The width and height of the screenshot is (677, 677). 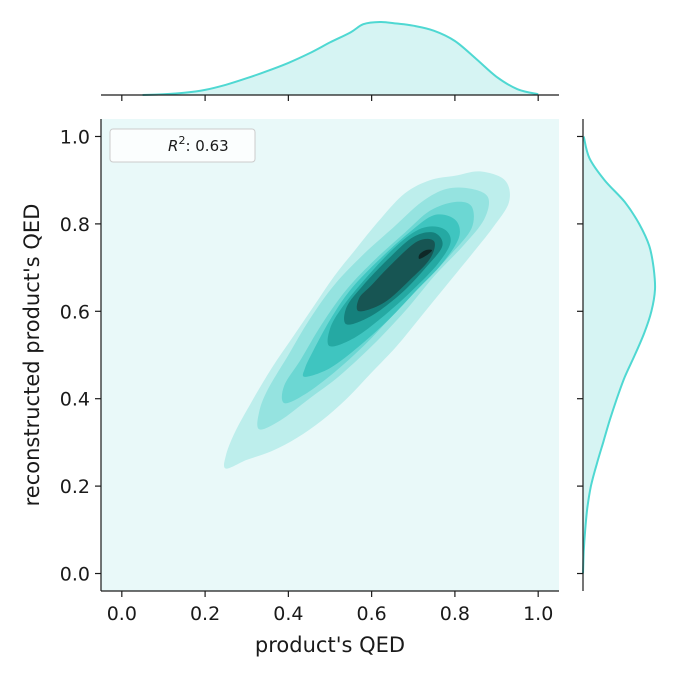 I want to click on y-tick-label: 0.6, so click(x=75, y=312).